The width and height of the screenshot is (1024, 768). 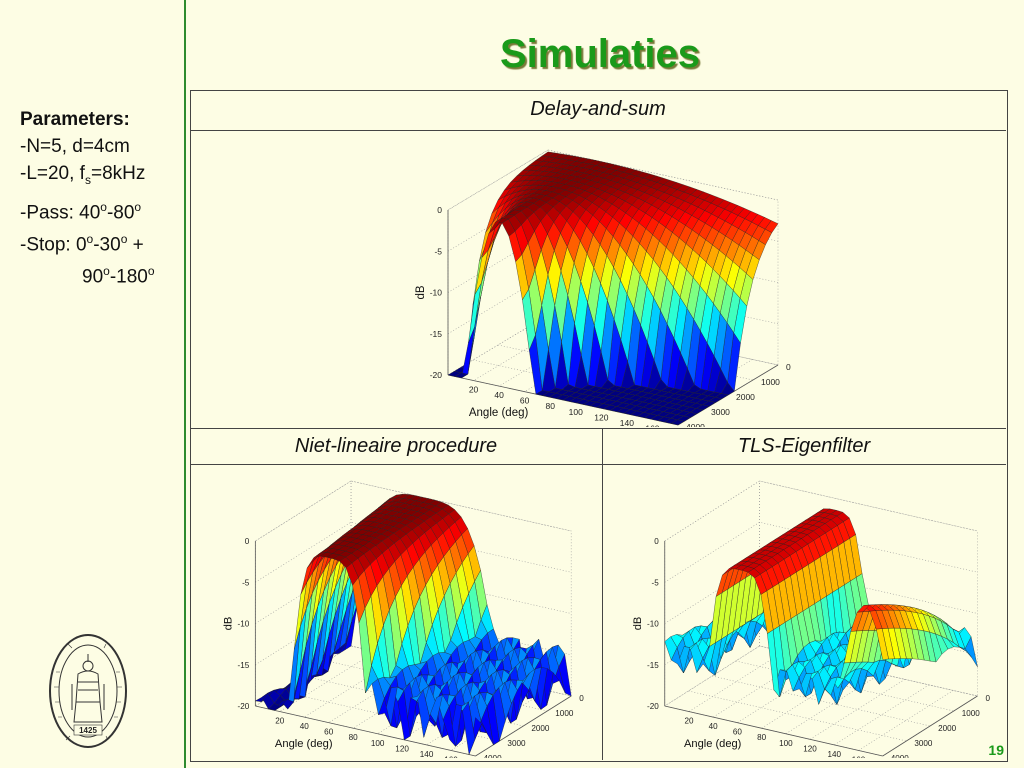 I want to click on param-text: -30, so click(x=107, y=245).